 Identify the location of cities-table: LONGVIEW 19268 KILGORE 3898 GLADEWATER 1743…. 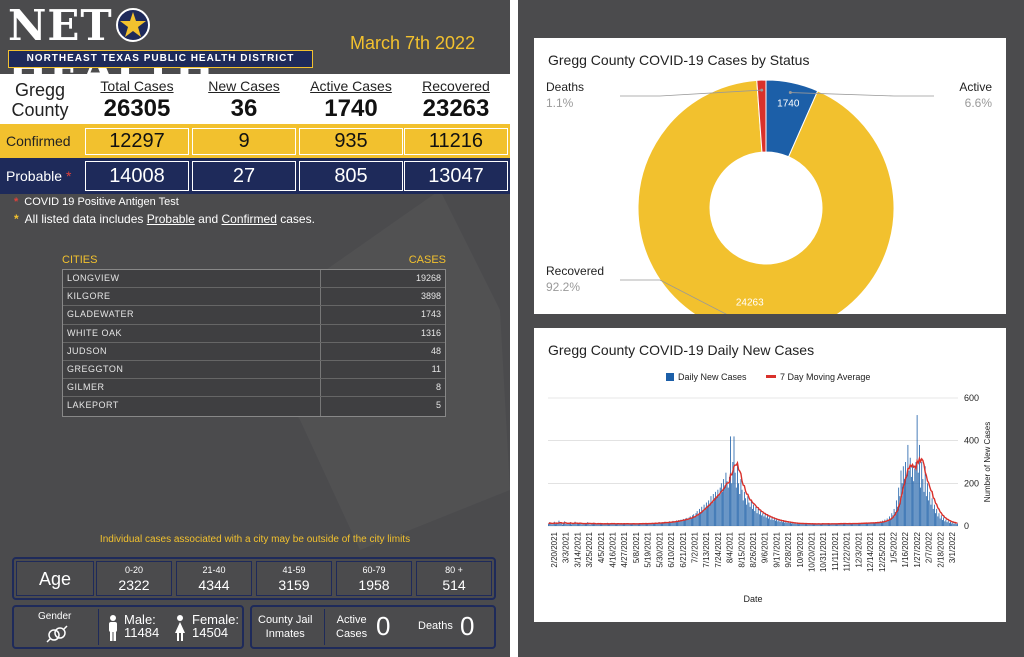
(254, 343).